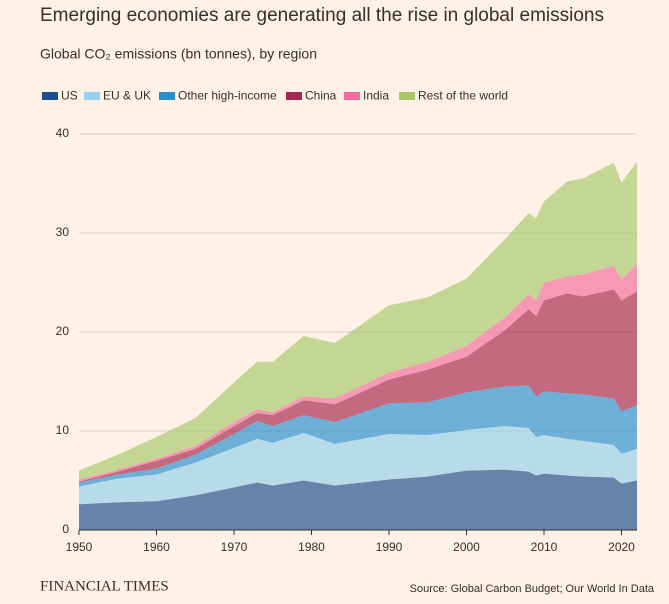 This screenshot has width=669, height=604. What do you see at coordinates (127, 96) in the screenshot?
I see `legend-label: EU & UK` at bounding box center [127, 96].